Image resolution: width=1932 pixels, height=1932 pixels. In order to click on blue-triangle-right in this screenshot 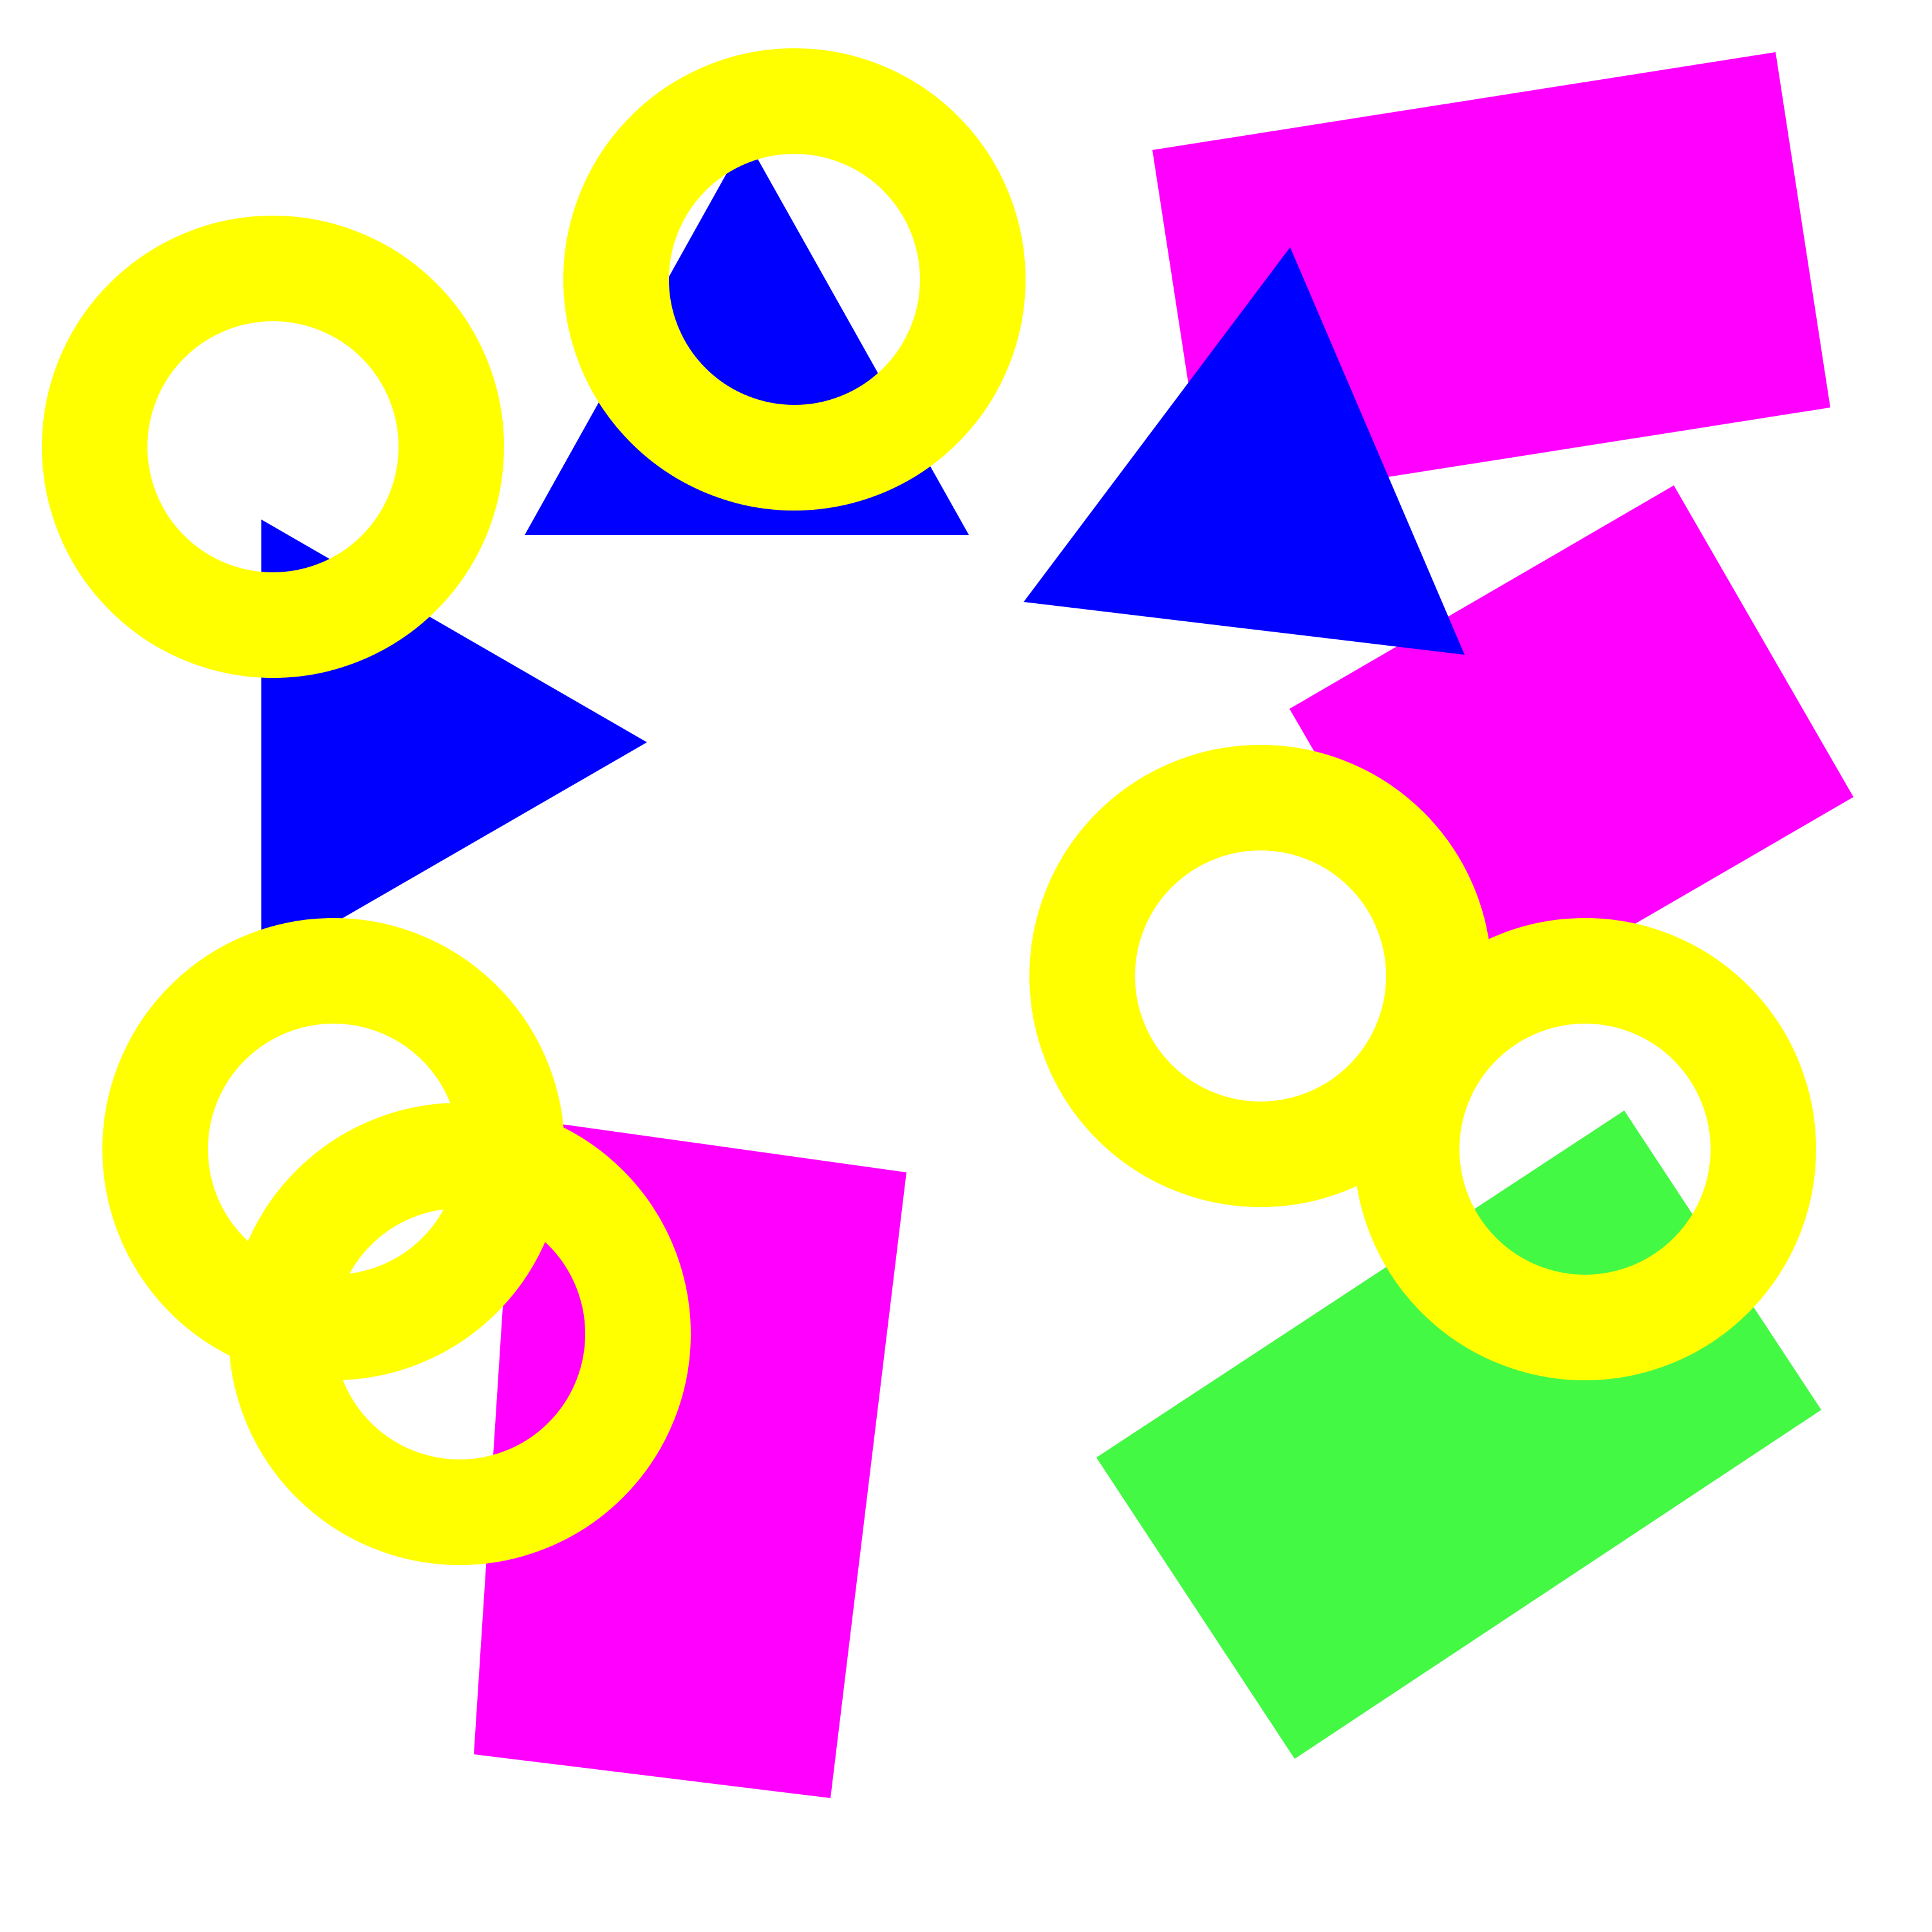, I will do `click(1244, 451)`.